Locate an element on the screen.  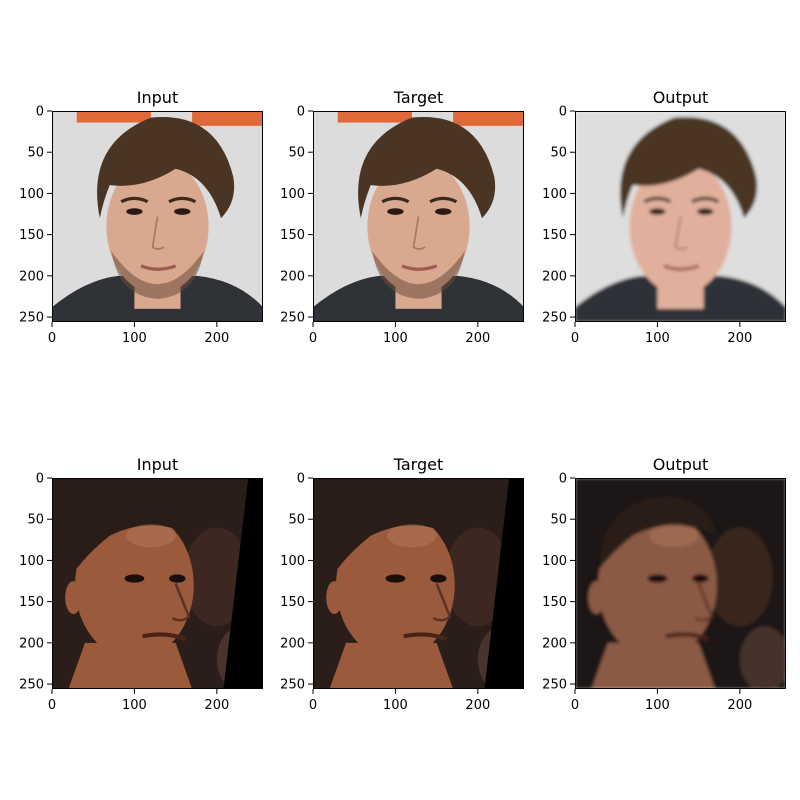
panel-row0-target: Target 0 50 100 150 200 250 0 100 200 is located at coordinates (402, 217).